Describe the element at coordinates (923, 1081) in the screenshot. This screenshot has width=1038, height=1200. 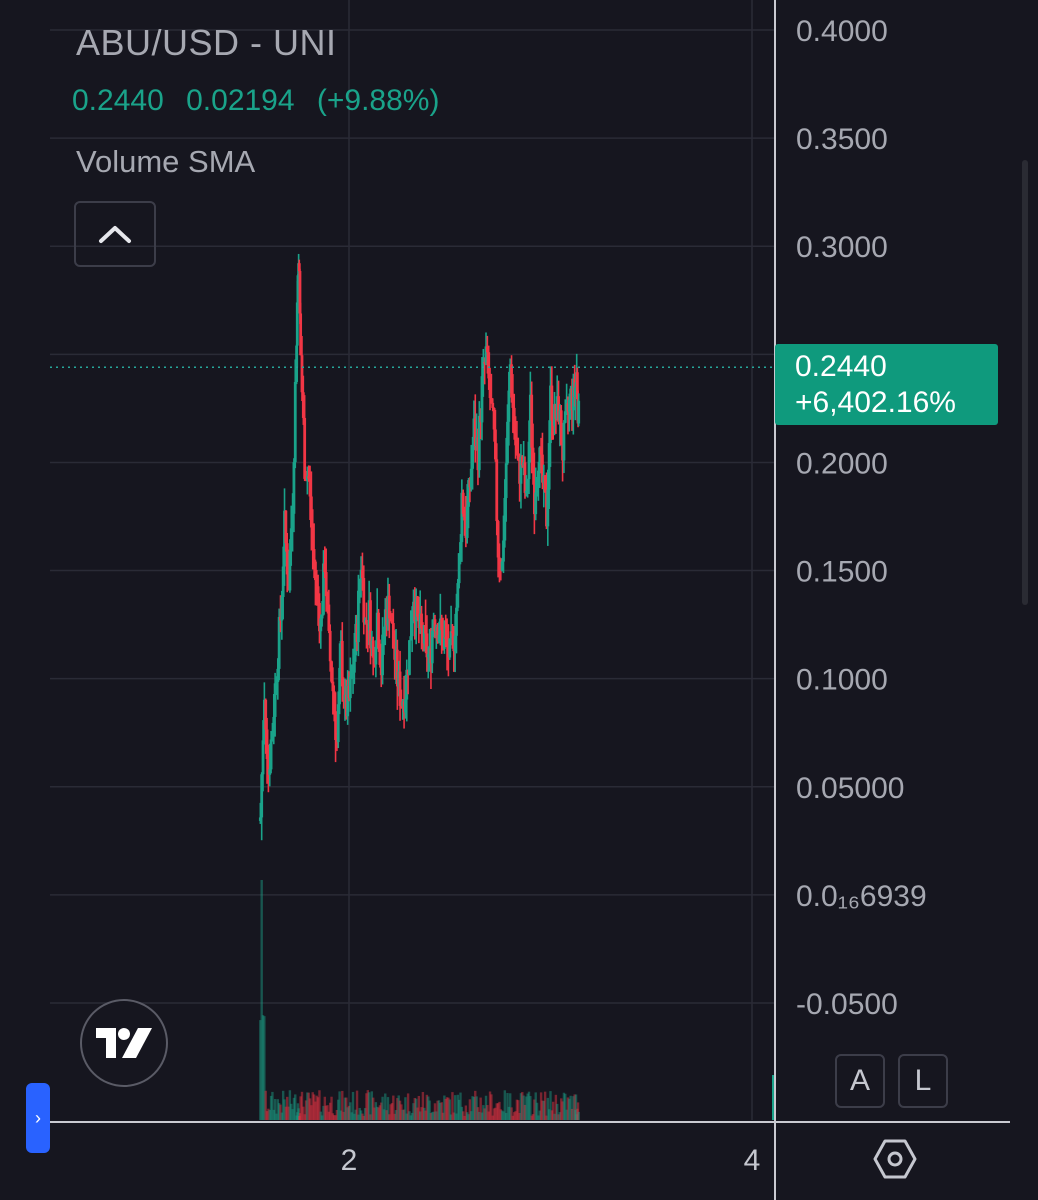
I see `log-scale-button: L` at that location.